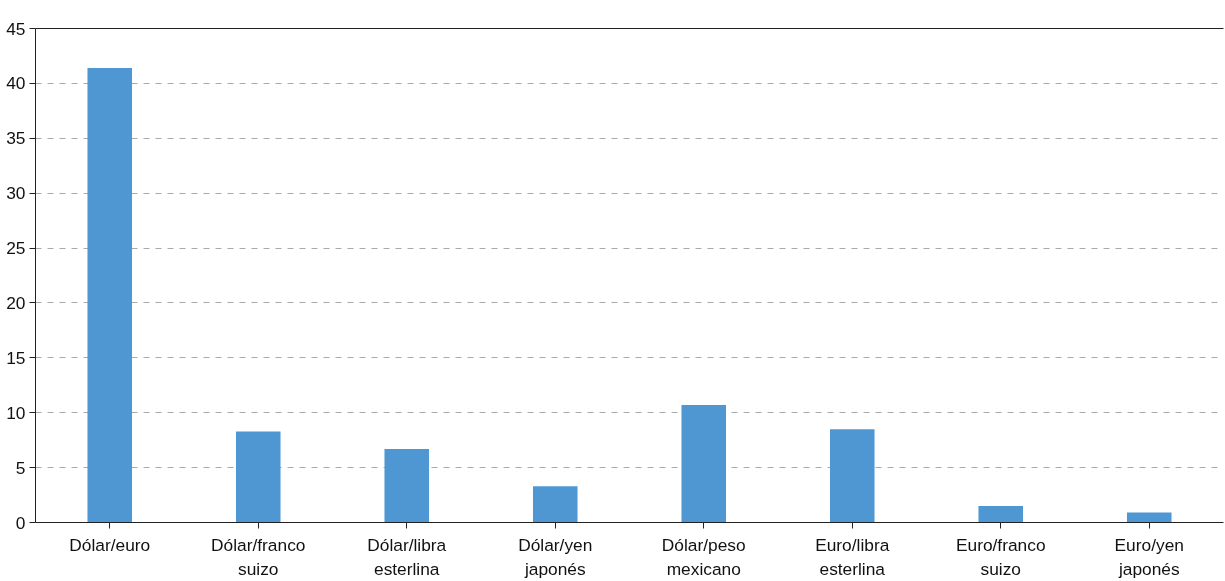 This screenshot has width=1225, height=581. What do you see at coordinates (20, 522) in the screenshot?
I see `y-tick-label: 0` at bounding box center [20, 522].